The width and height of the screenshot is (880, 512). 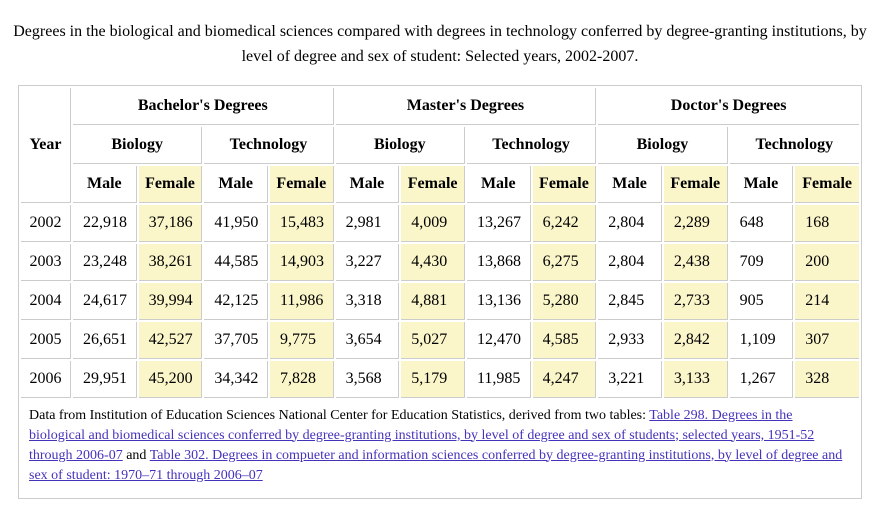 What do you see at coordinates (827, 340) in the screenshot?
I see `value-cell: 307` at bounding box center [827, 340].